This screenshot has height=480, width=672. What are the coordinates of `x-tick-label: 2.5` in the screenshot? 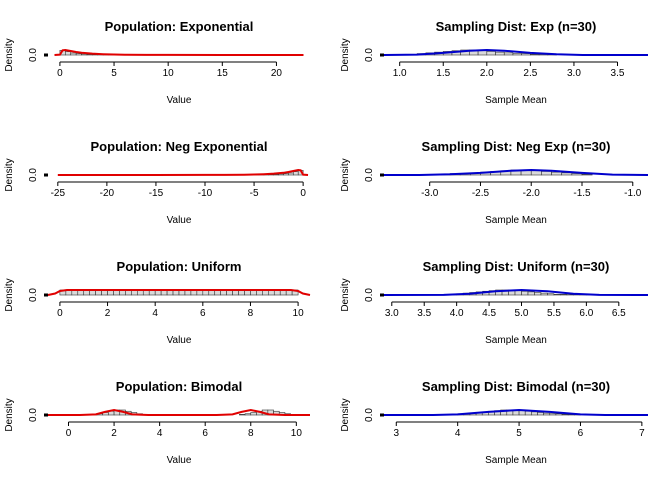 It's located at (530, 73).